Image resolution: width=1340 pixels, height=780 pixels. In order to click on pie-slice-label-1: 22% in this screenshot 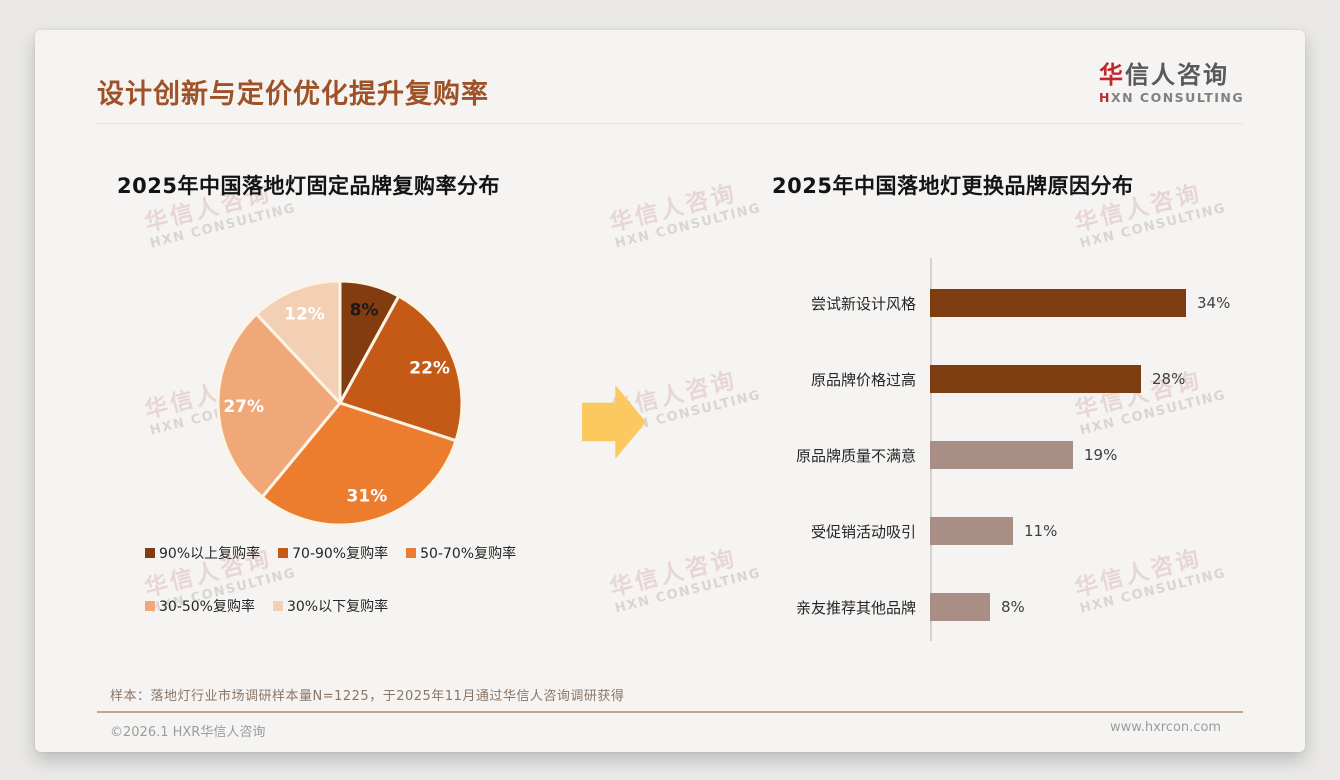, I will do `click(429, 369)`.